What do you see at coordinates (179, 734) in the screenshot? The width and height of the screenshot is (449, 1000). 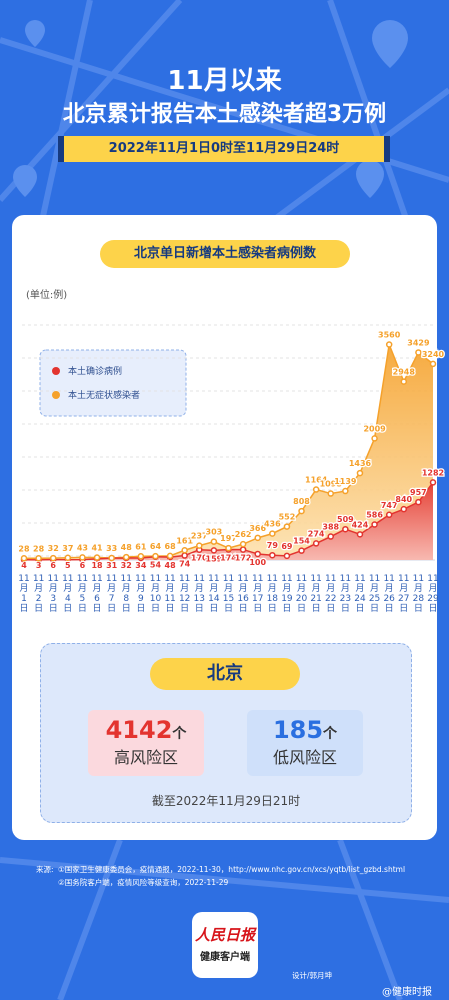 I see `high-risk-unit: 个` at bounding box center [179, 734].